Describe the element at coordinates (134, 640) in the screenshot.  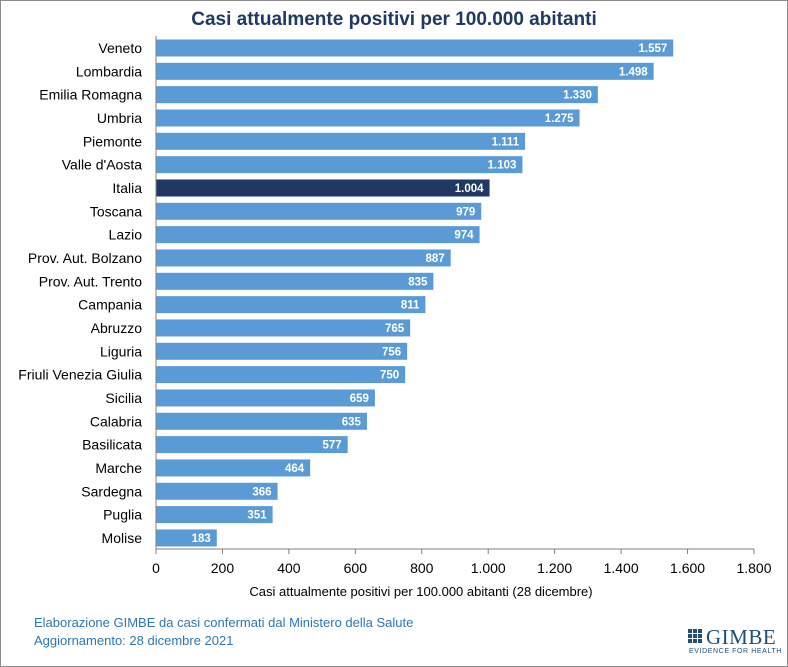
I see `footer-update: Aggiornamento: 28 dicembre 2021` at that location.